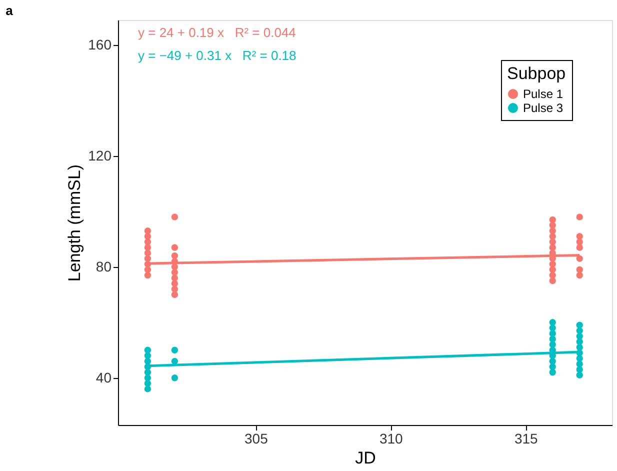  I want to click on legend-title: Subpop, so click(536, 73).